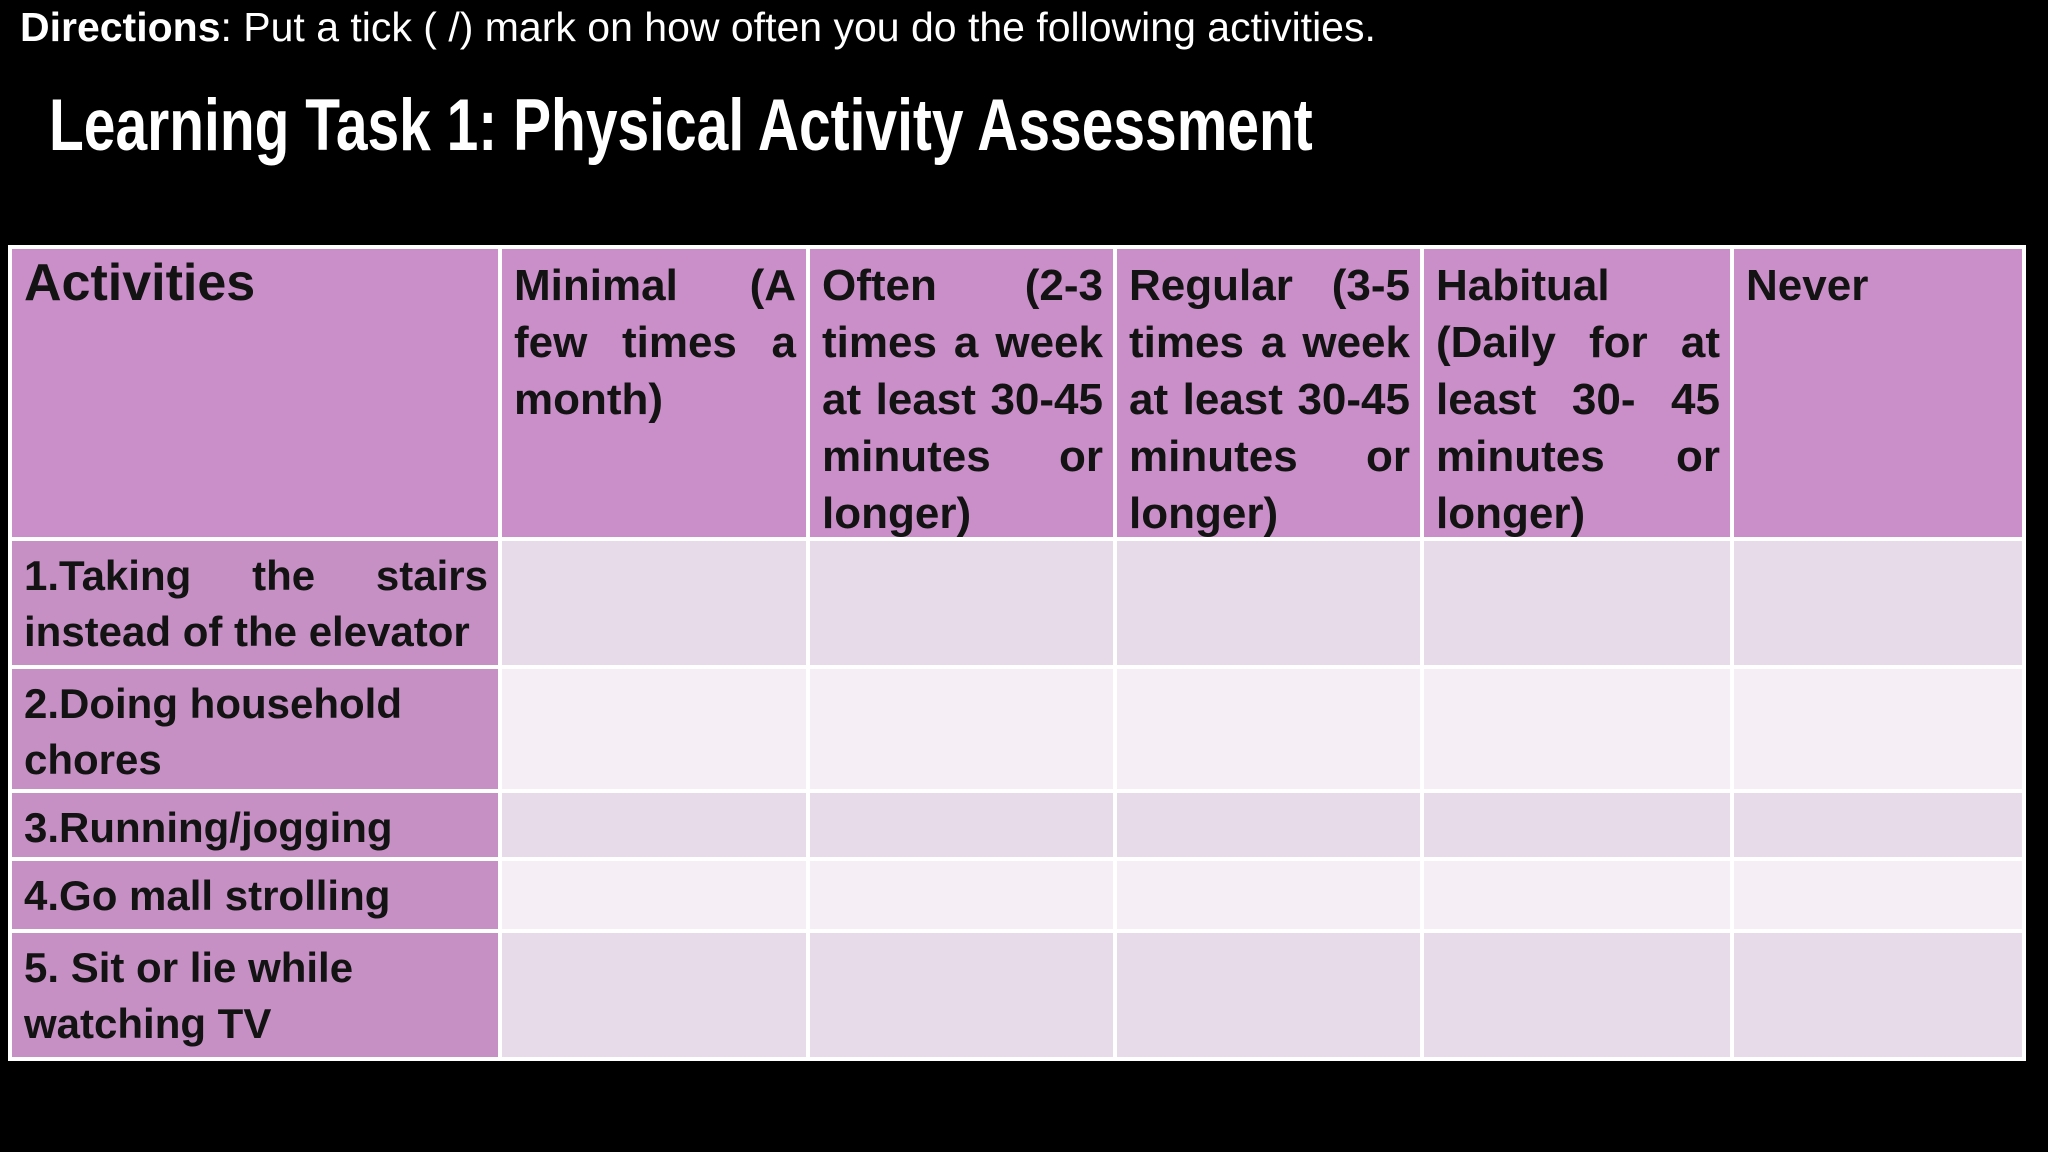 This screenshot has height=1152, width=2048. Describe the element at coordinates (654, 603) in the screenshot. I see `tick-cell-r1-minimal` at that location.